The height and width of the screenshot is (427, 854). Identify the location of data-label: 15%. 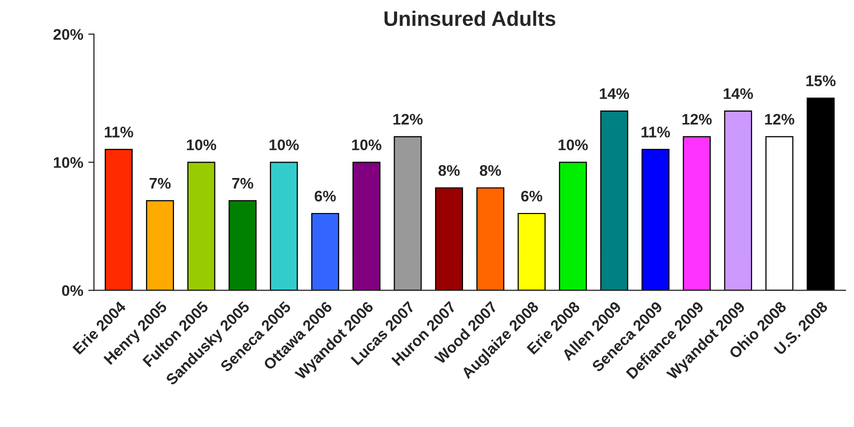
(821, 80).